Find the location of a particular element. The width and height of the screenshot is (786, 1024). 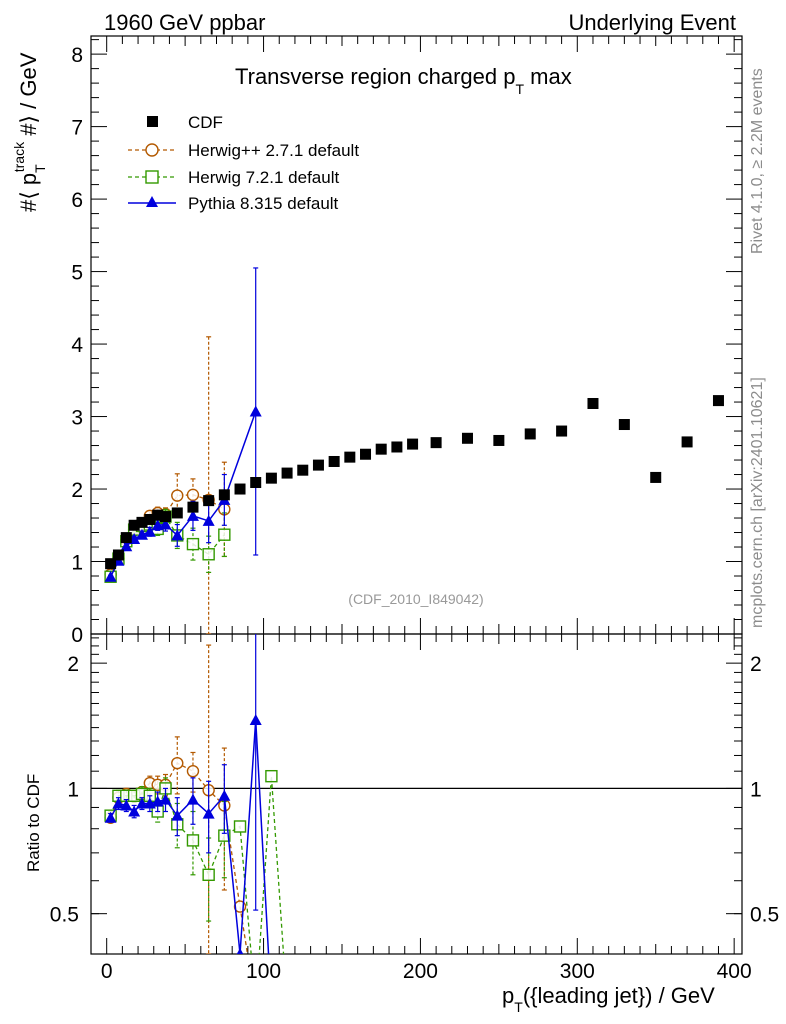

x-axis-label-prefix: p is located at coordinates (508, 995).